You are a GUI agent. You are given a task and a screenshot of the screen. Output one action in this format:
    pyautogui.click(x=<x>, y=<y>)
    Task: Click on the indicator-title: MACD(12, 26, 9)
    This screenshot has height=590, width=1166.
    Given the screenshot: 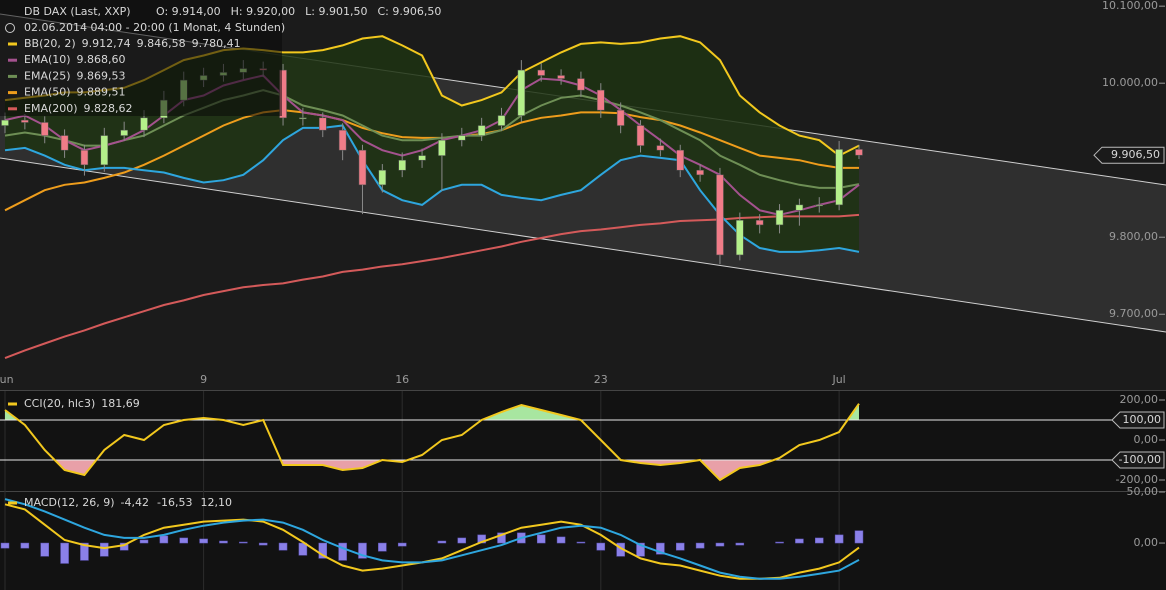 What is the action you would take?
    pyautogui.click(x=69, y=502)
    